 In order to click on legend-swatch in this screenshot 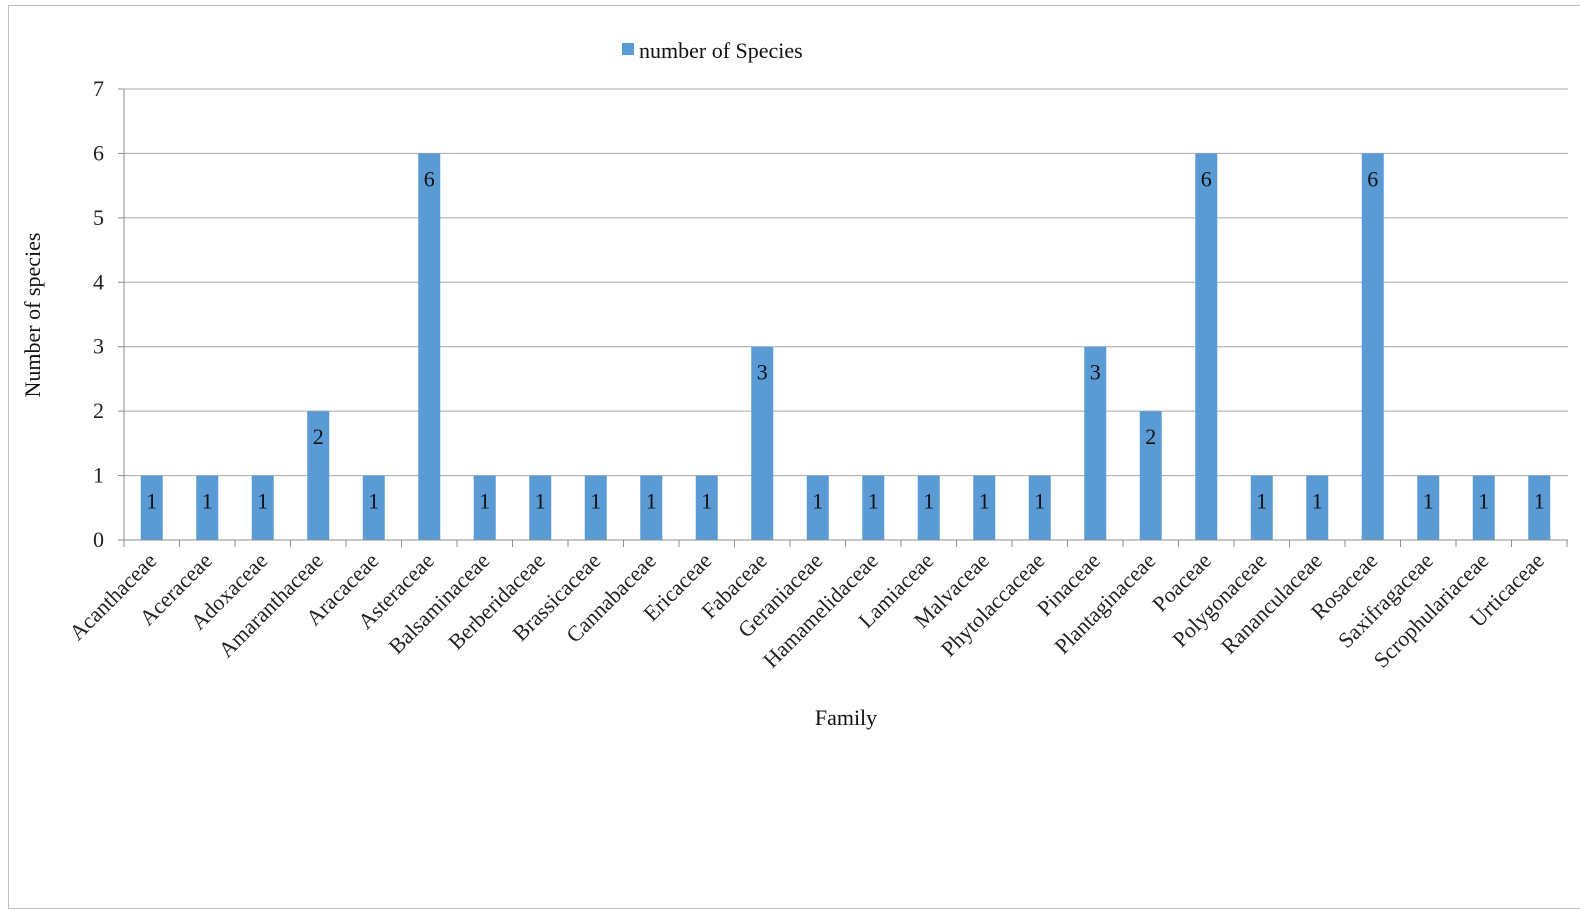, I will do `click(628, 49)`.